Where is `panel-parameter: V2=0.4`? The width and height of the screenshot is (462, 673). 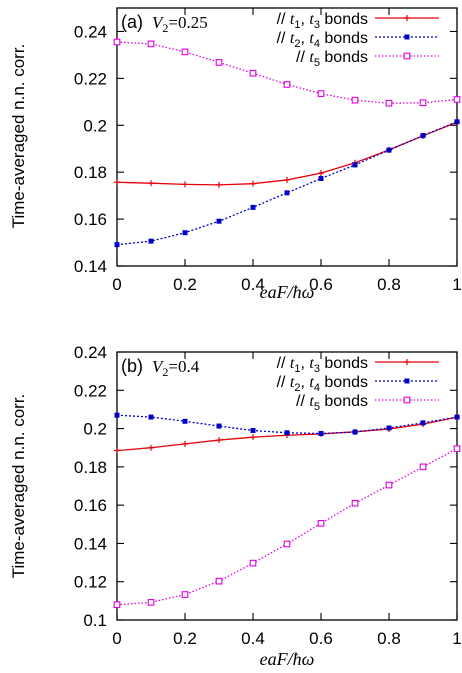 panel-parameter: V2=0.4 is located at coordinates (176, 368).